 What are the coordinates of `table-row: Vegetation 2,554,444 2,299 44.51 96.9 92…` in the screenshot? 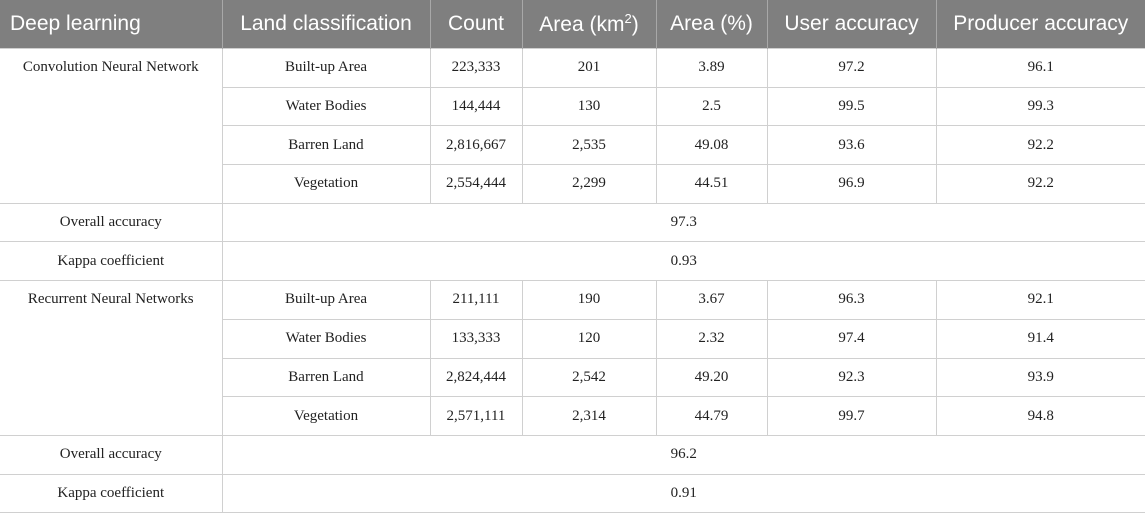 It's located at (572, 184).